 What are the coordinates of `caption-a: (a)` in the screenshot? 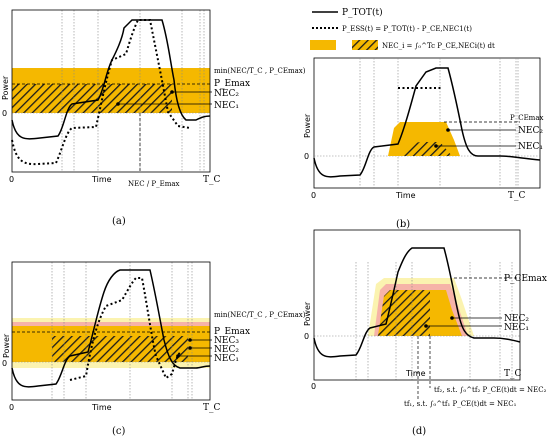 It's located at (119, 221).